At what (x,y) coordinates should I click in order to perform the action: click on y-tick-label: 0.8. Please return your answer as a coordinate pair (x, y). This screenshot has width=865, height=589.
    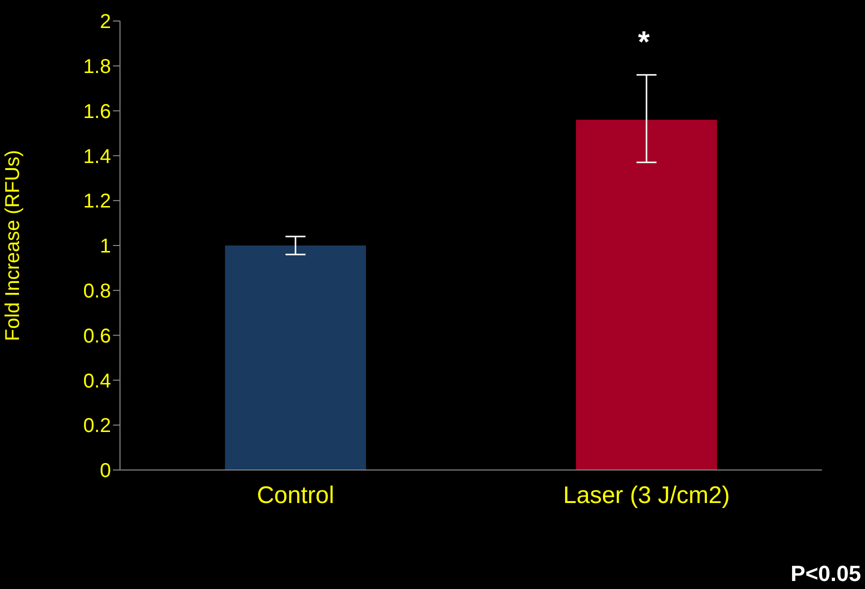
    Looking at the image, I should click on (97, 291).